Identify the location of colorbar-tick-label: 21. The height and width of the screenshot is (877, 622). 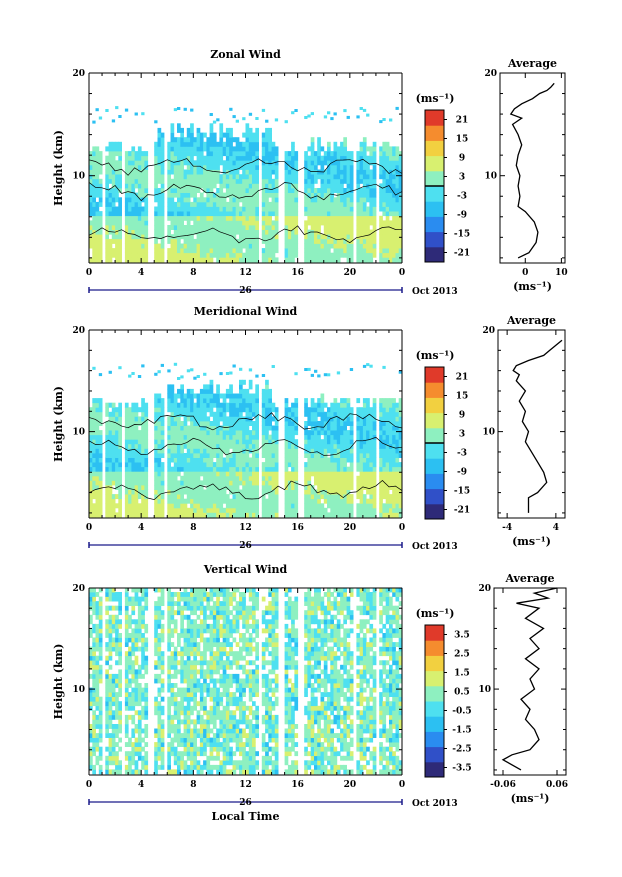
(462, 121).